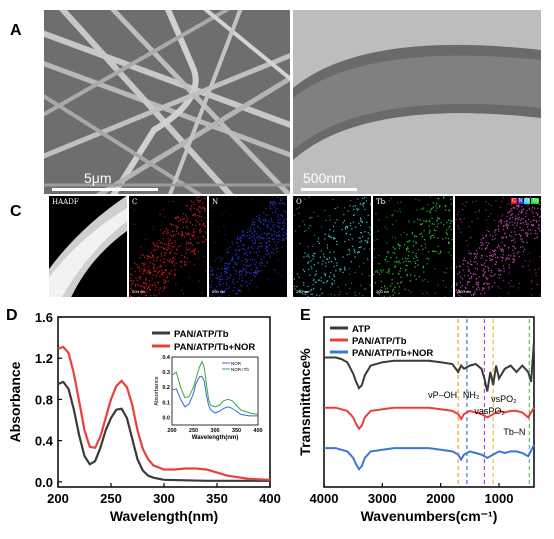 Image resolution: width=554 pixels, height=539 pixels. What do you see at coordinates (215, 438) in the screenshot?
I see `inset-x-axis-label: Wavelength(nm)` at bounding box center [215, 438].